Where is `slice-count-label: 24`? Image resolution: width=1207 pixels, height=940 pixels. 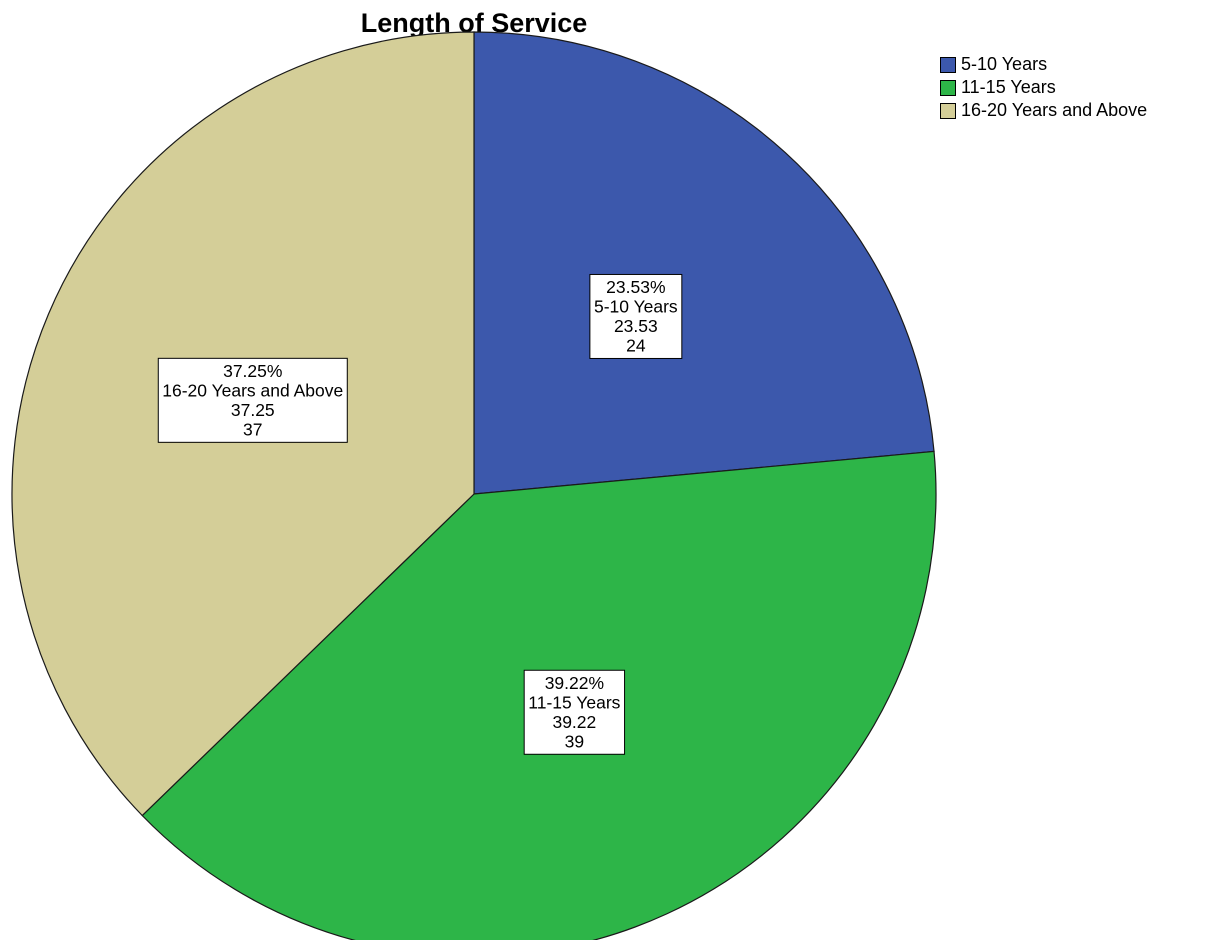 slice-count-label: 24 is located at coordinates (636, 346).